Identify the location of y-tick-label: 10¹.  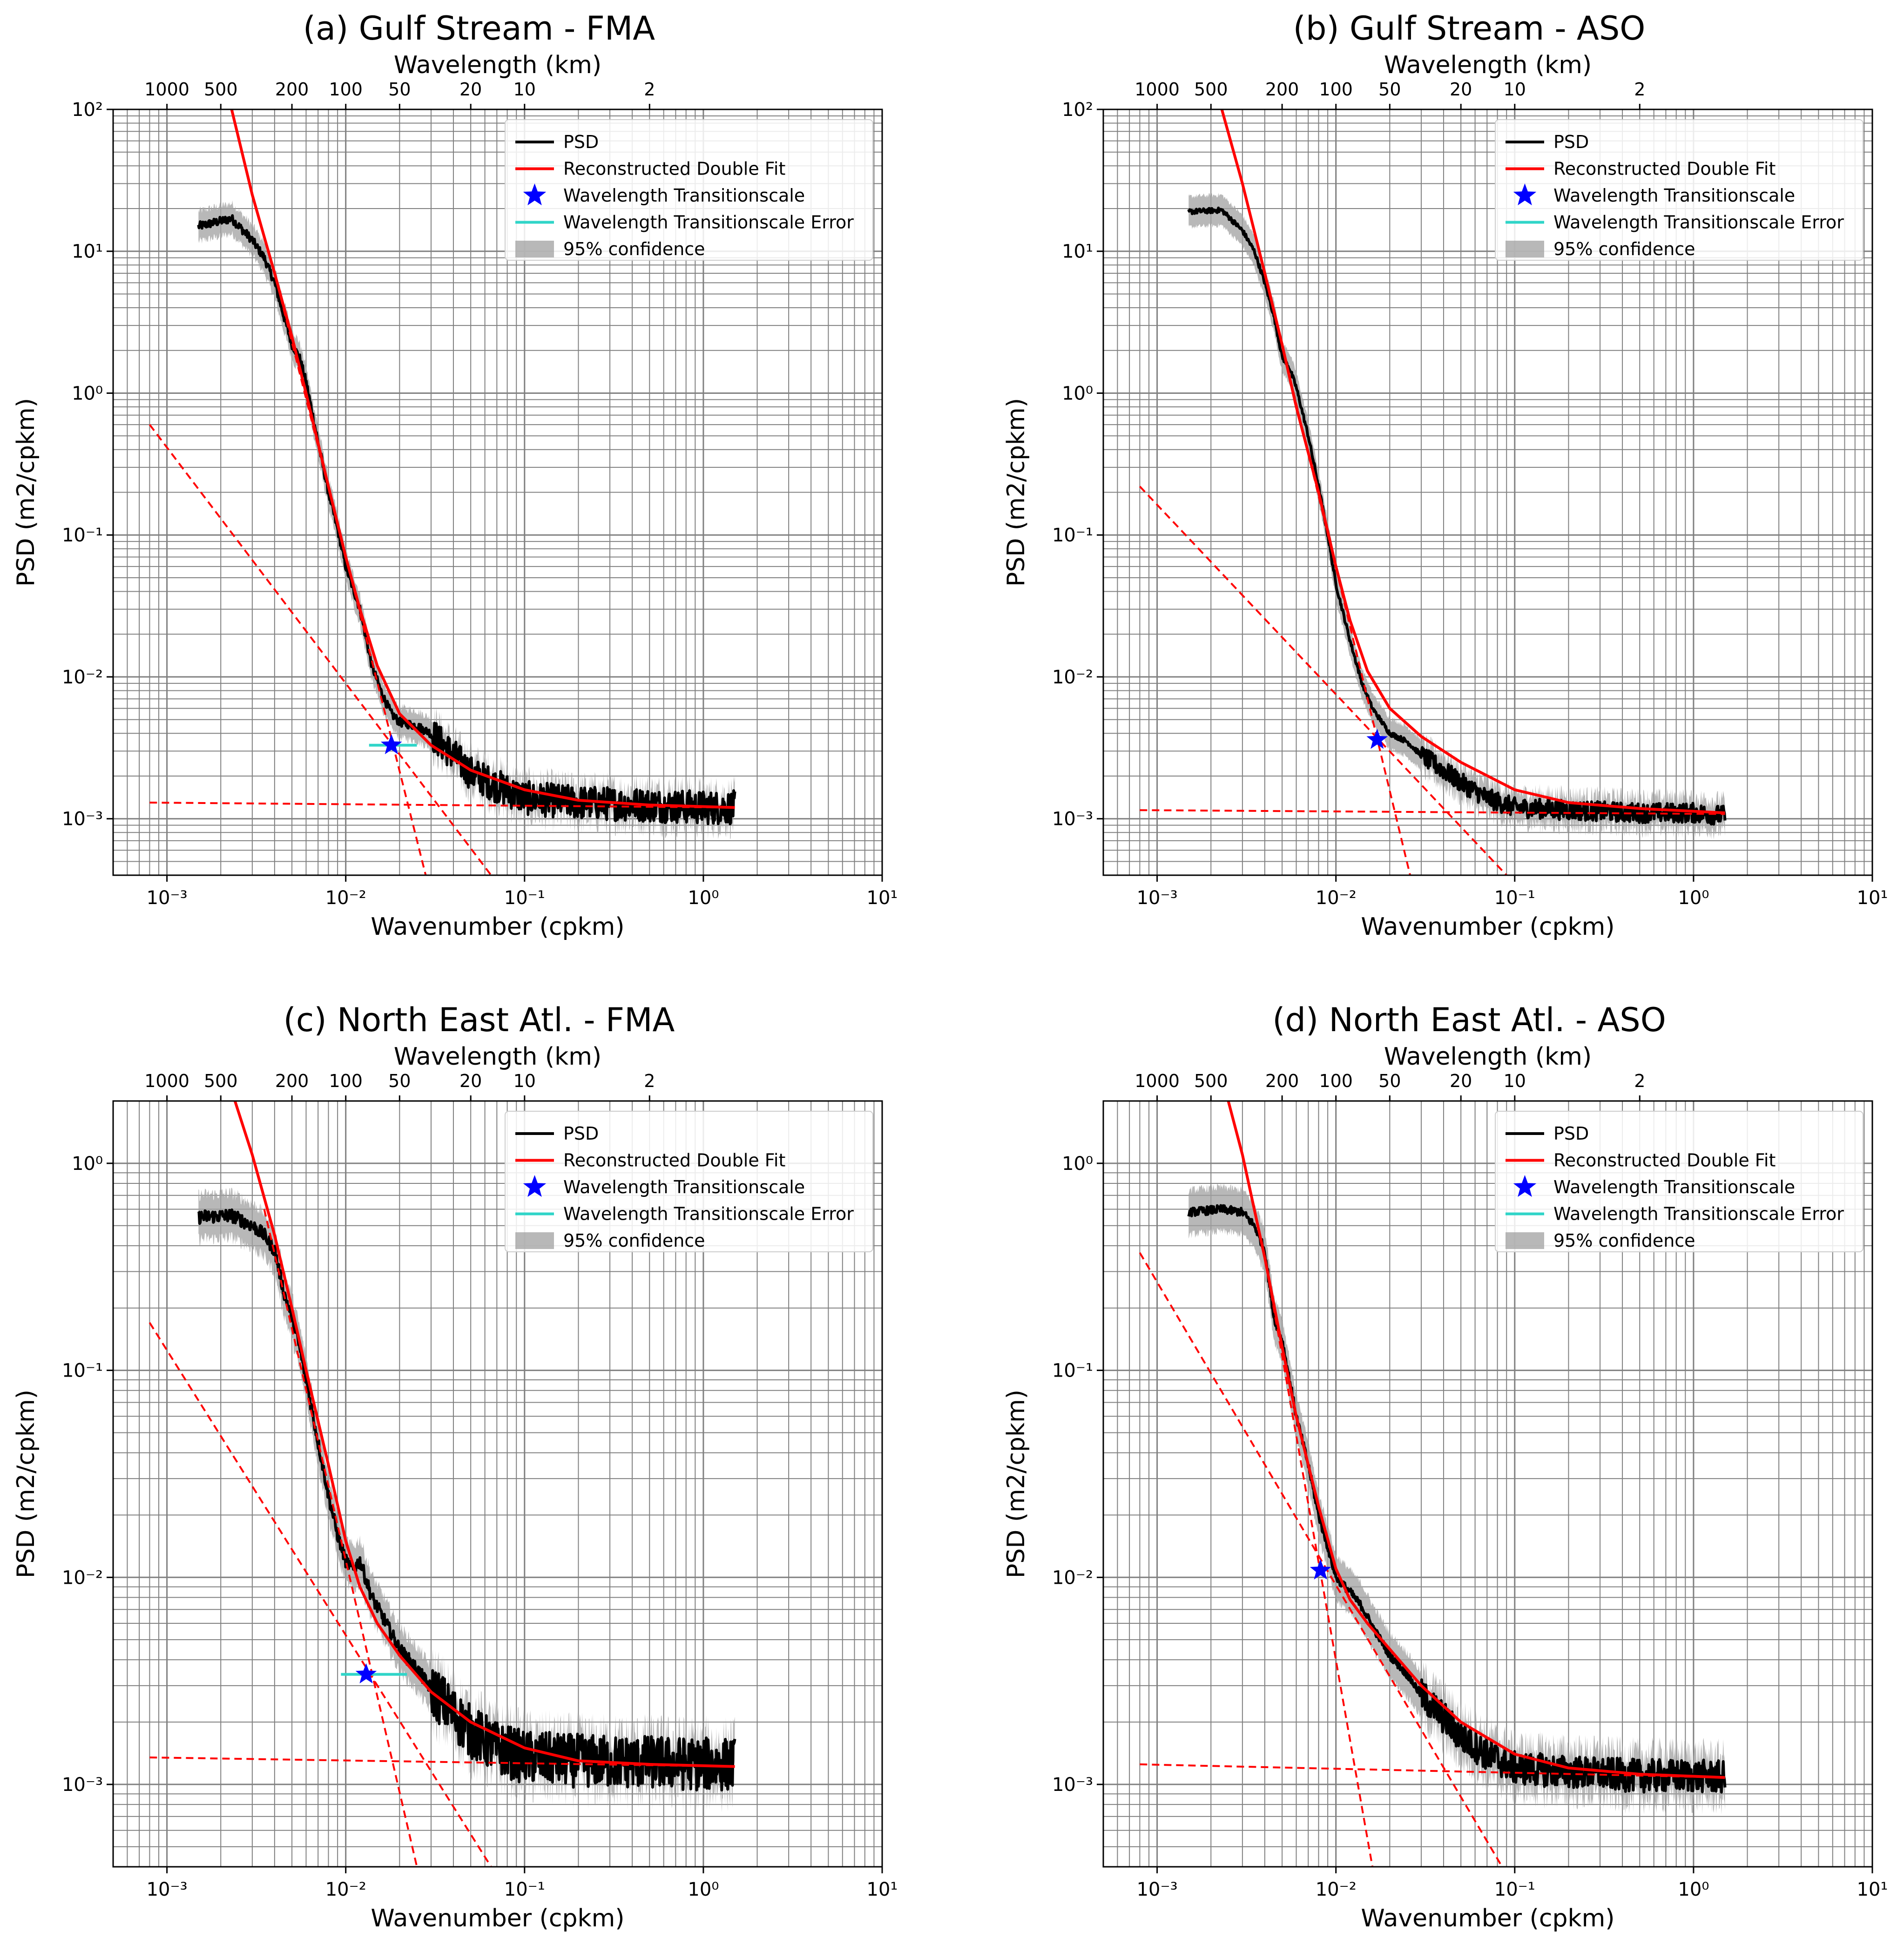
(87, 252).